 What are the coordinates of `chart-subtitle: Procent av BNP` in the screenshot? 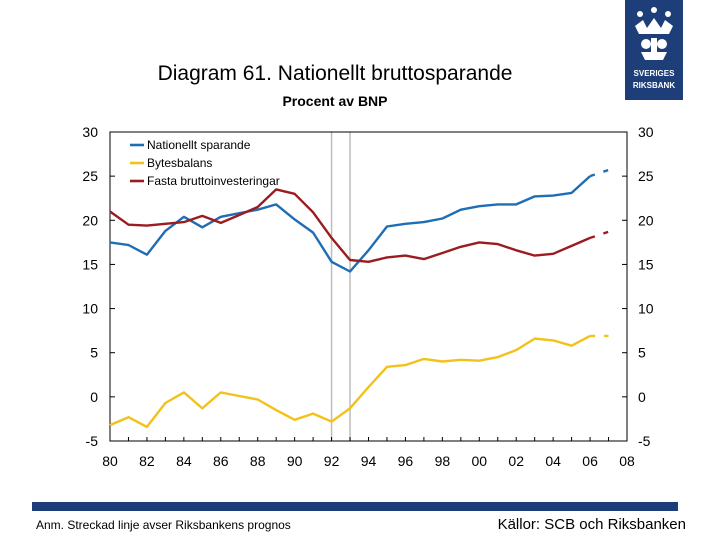 It's located at (335, 101).